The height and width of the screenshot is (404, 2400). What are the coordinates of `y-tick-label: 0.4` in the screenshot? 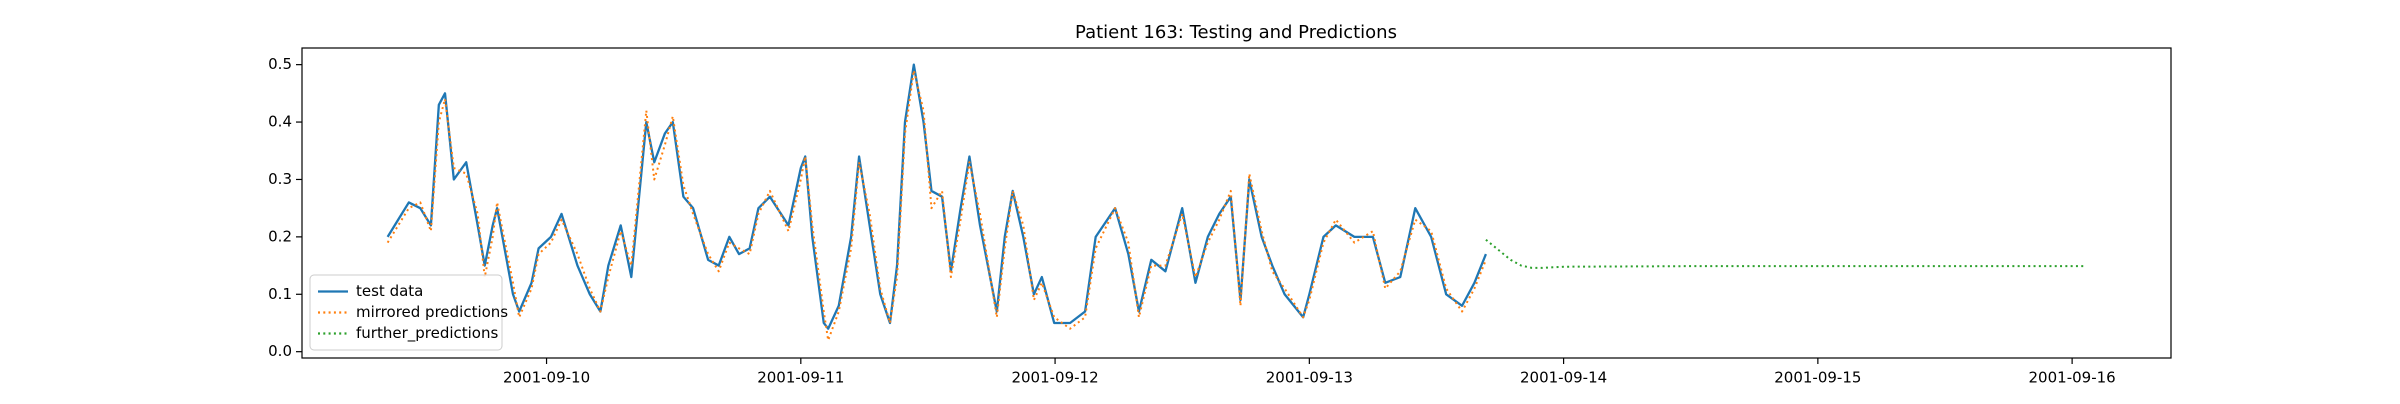 It's located at (280, 122).